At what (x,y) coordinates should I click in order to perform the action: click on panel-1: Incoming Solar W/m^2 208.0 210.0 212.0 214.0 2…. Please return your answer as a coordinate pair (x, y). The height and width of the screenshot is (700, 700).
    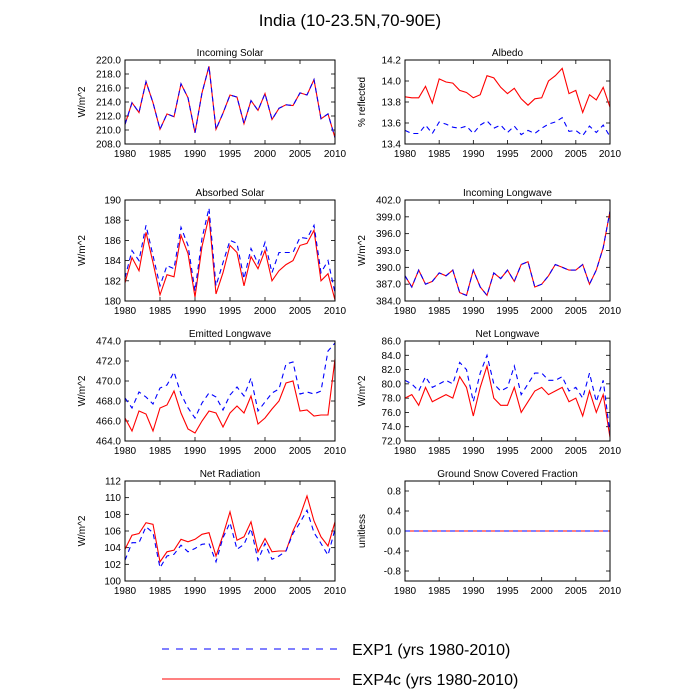
    Looking at the image, I should click on (212, 104).